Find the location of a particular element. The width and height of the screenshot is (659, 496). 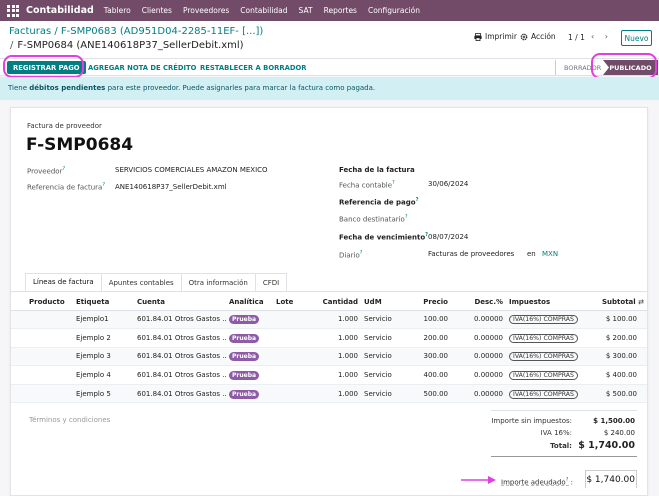

tab-cfdi: CFDI is located at coordinates (271, 282).